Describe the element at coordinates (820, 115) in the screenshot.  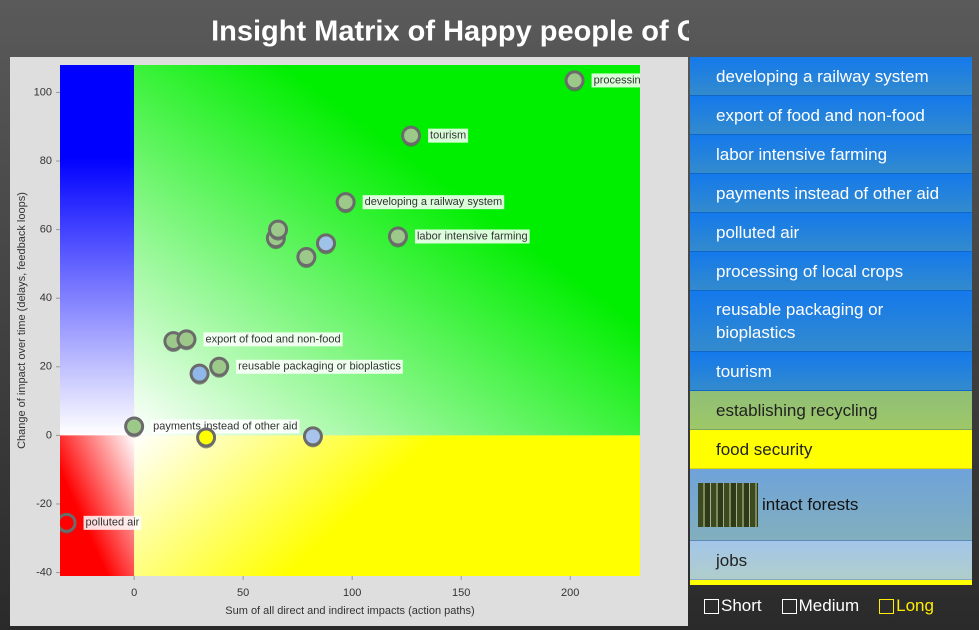
I see `item-label: export of food and non-food` at that location.